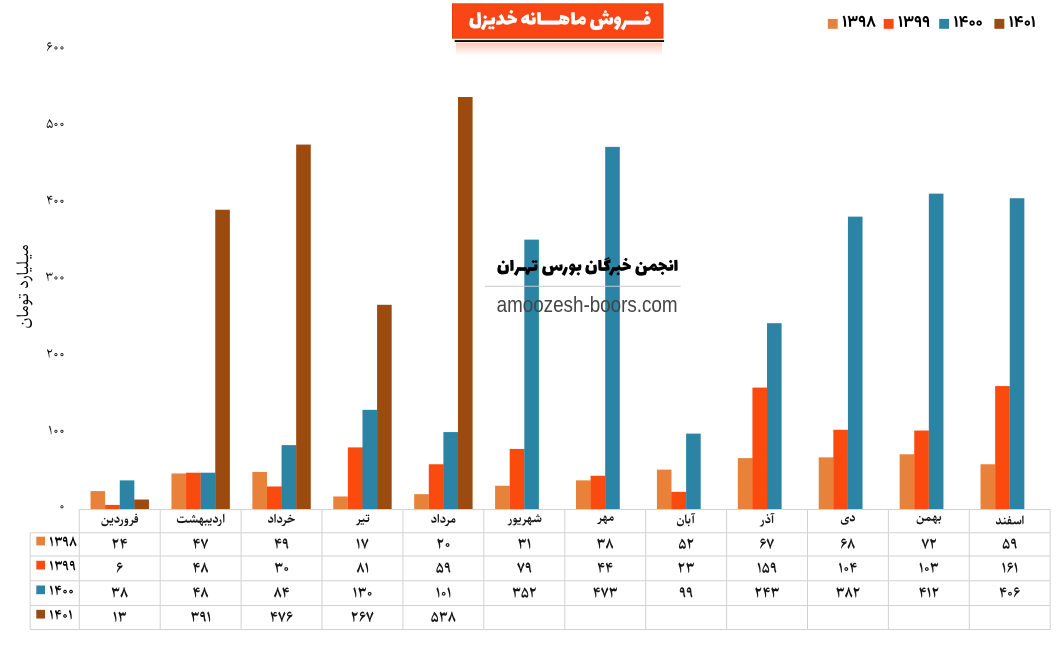 The height and width of the screenshot is (650, 1060). What do you see at coordinates (587, 304) in the screenshot?
I see `svg-text: amoozesh-boors.com` at bounding box center [587, 304].